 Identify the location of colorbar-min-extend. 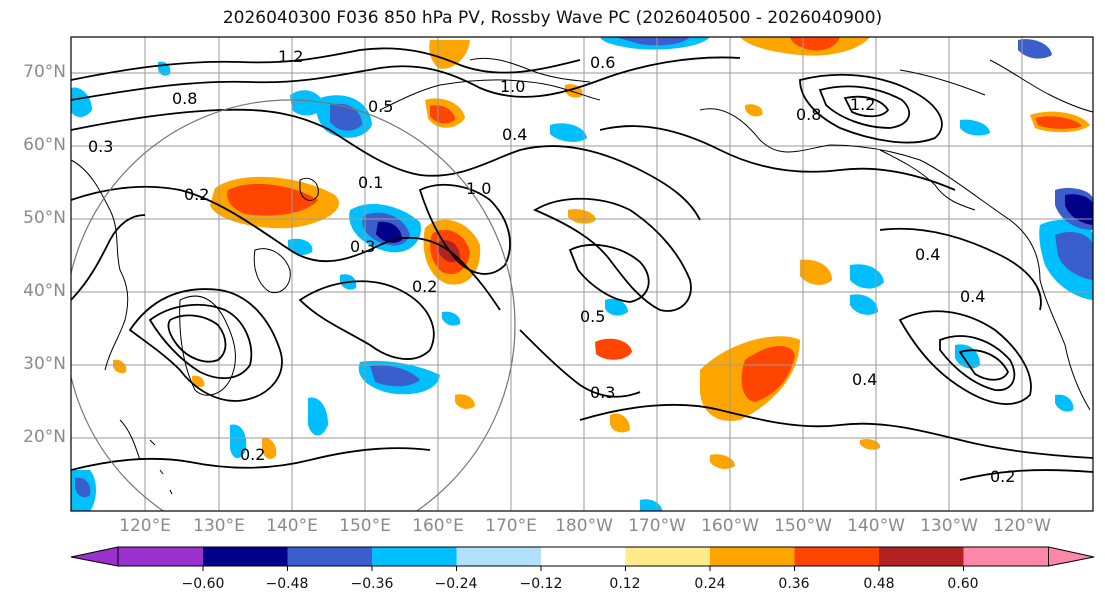
(94, 556).